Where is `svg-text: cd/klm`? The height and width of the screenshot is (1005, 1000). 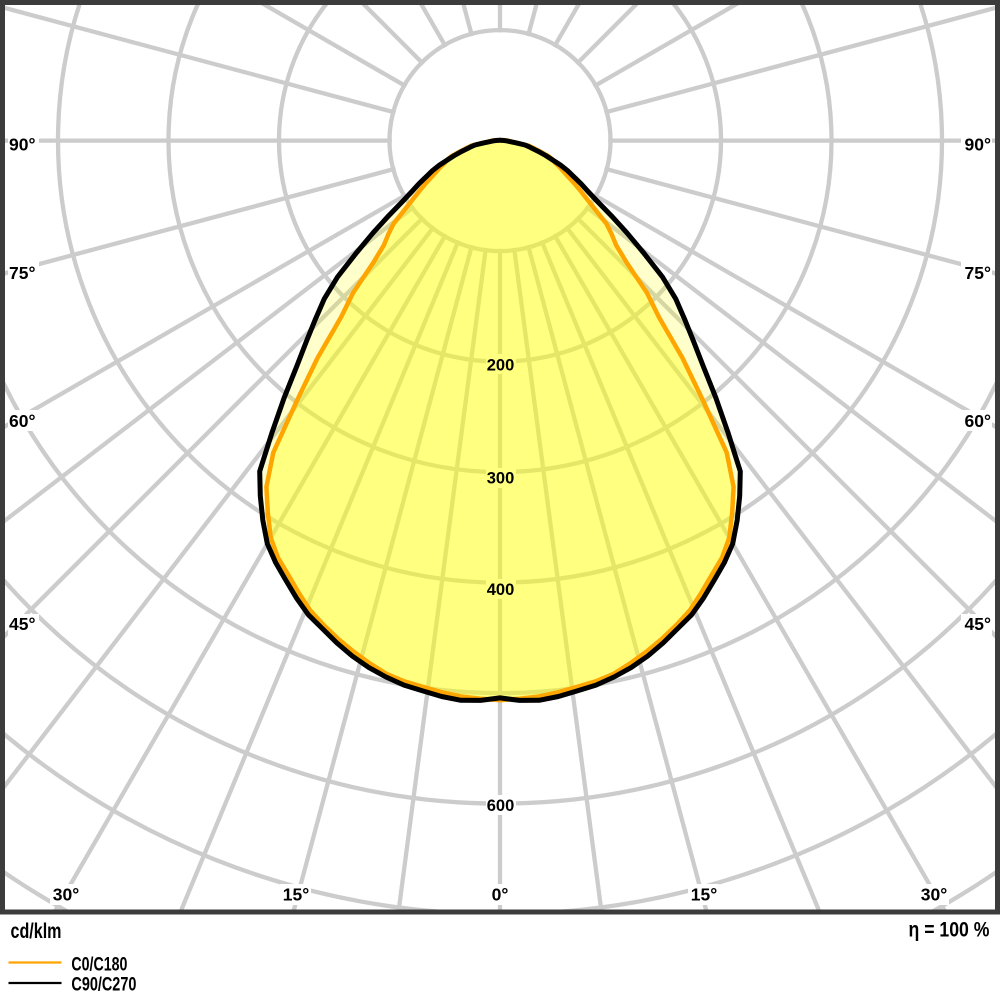
svg-text: cd/klm is located at coordinates (36, 931).